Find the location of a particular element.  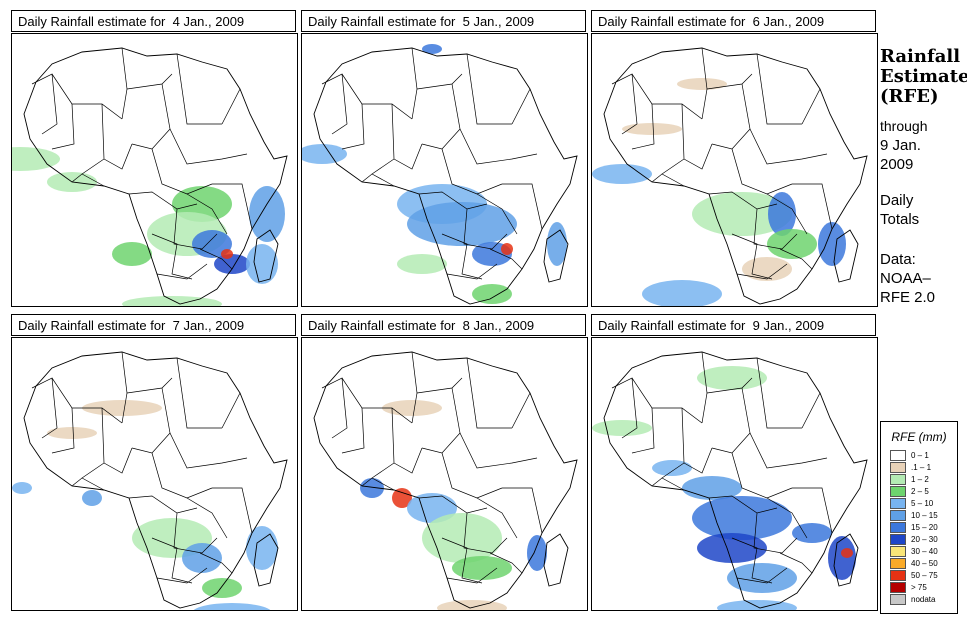

panel-title: Daily Rainfall estimate for 7 Jan., 2009 is located at coordinates (153, 325).